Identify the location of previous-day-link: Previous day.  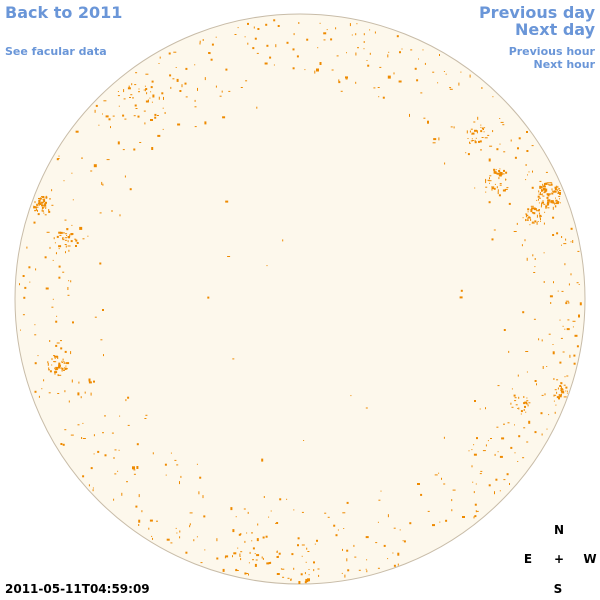
(536, 12).